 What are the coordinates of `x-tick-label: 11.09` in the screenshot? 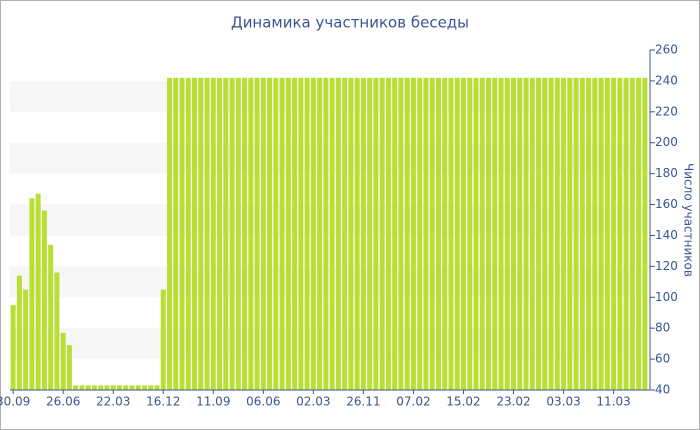 It's located at (213, 402).